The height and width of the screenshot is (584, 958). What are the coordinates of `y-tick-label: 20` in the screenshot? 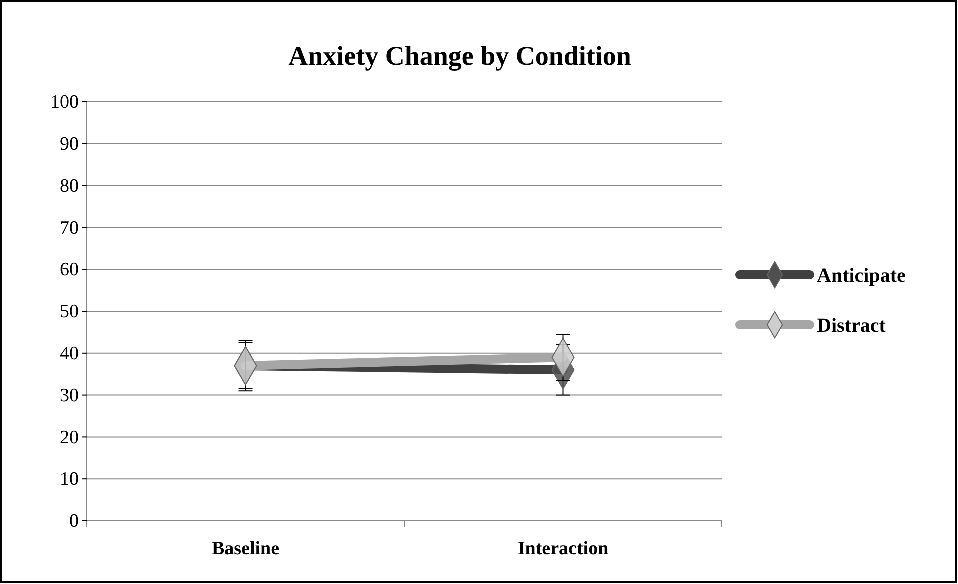 It's located at (69, 437).